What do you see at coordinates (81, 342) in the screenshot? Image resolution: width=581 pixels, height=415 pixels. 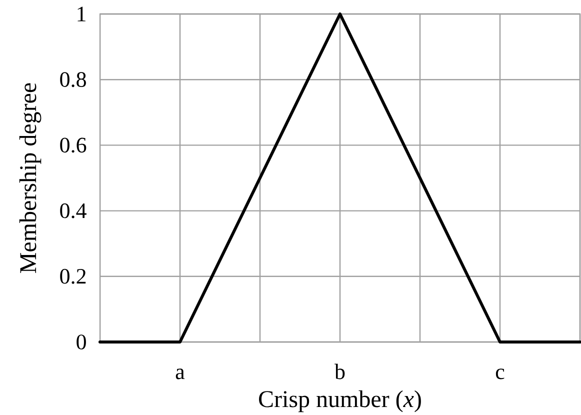 I see `y-tick-label: 0` at bounding box center [81, 342].